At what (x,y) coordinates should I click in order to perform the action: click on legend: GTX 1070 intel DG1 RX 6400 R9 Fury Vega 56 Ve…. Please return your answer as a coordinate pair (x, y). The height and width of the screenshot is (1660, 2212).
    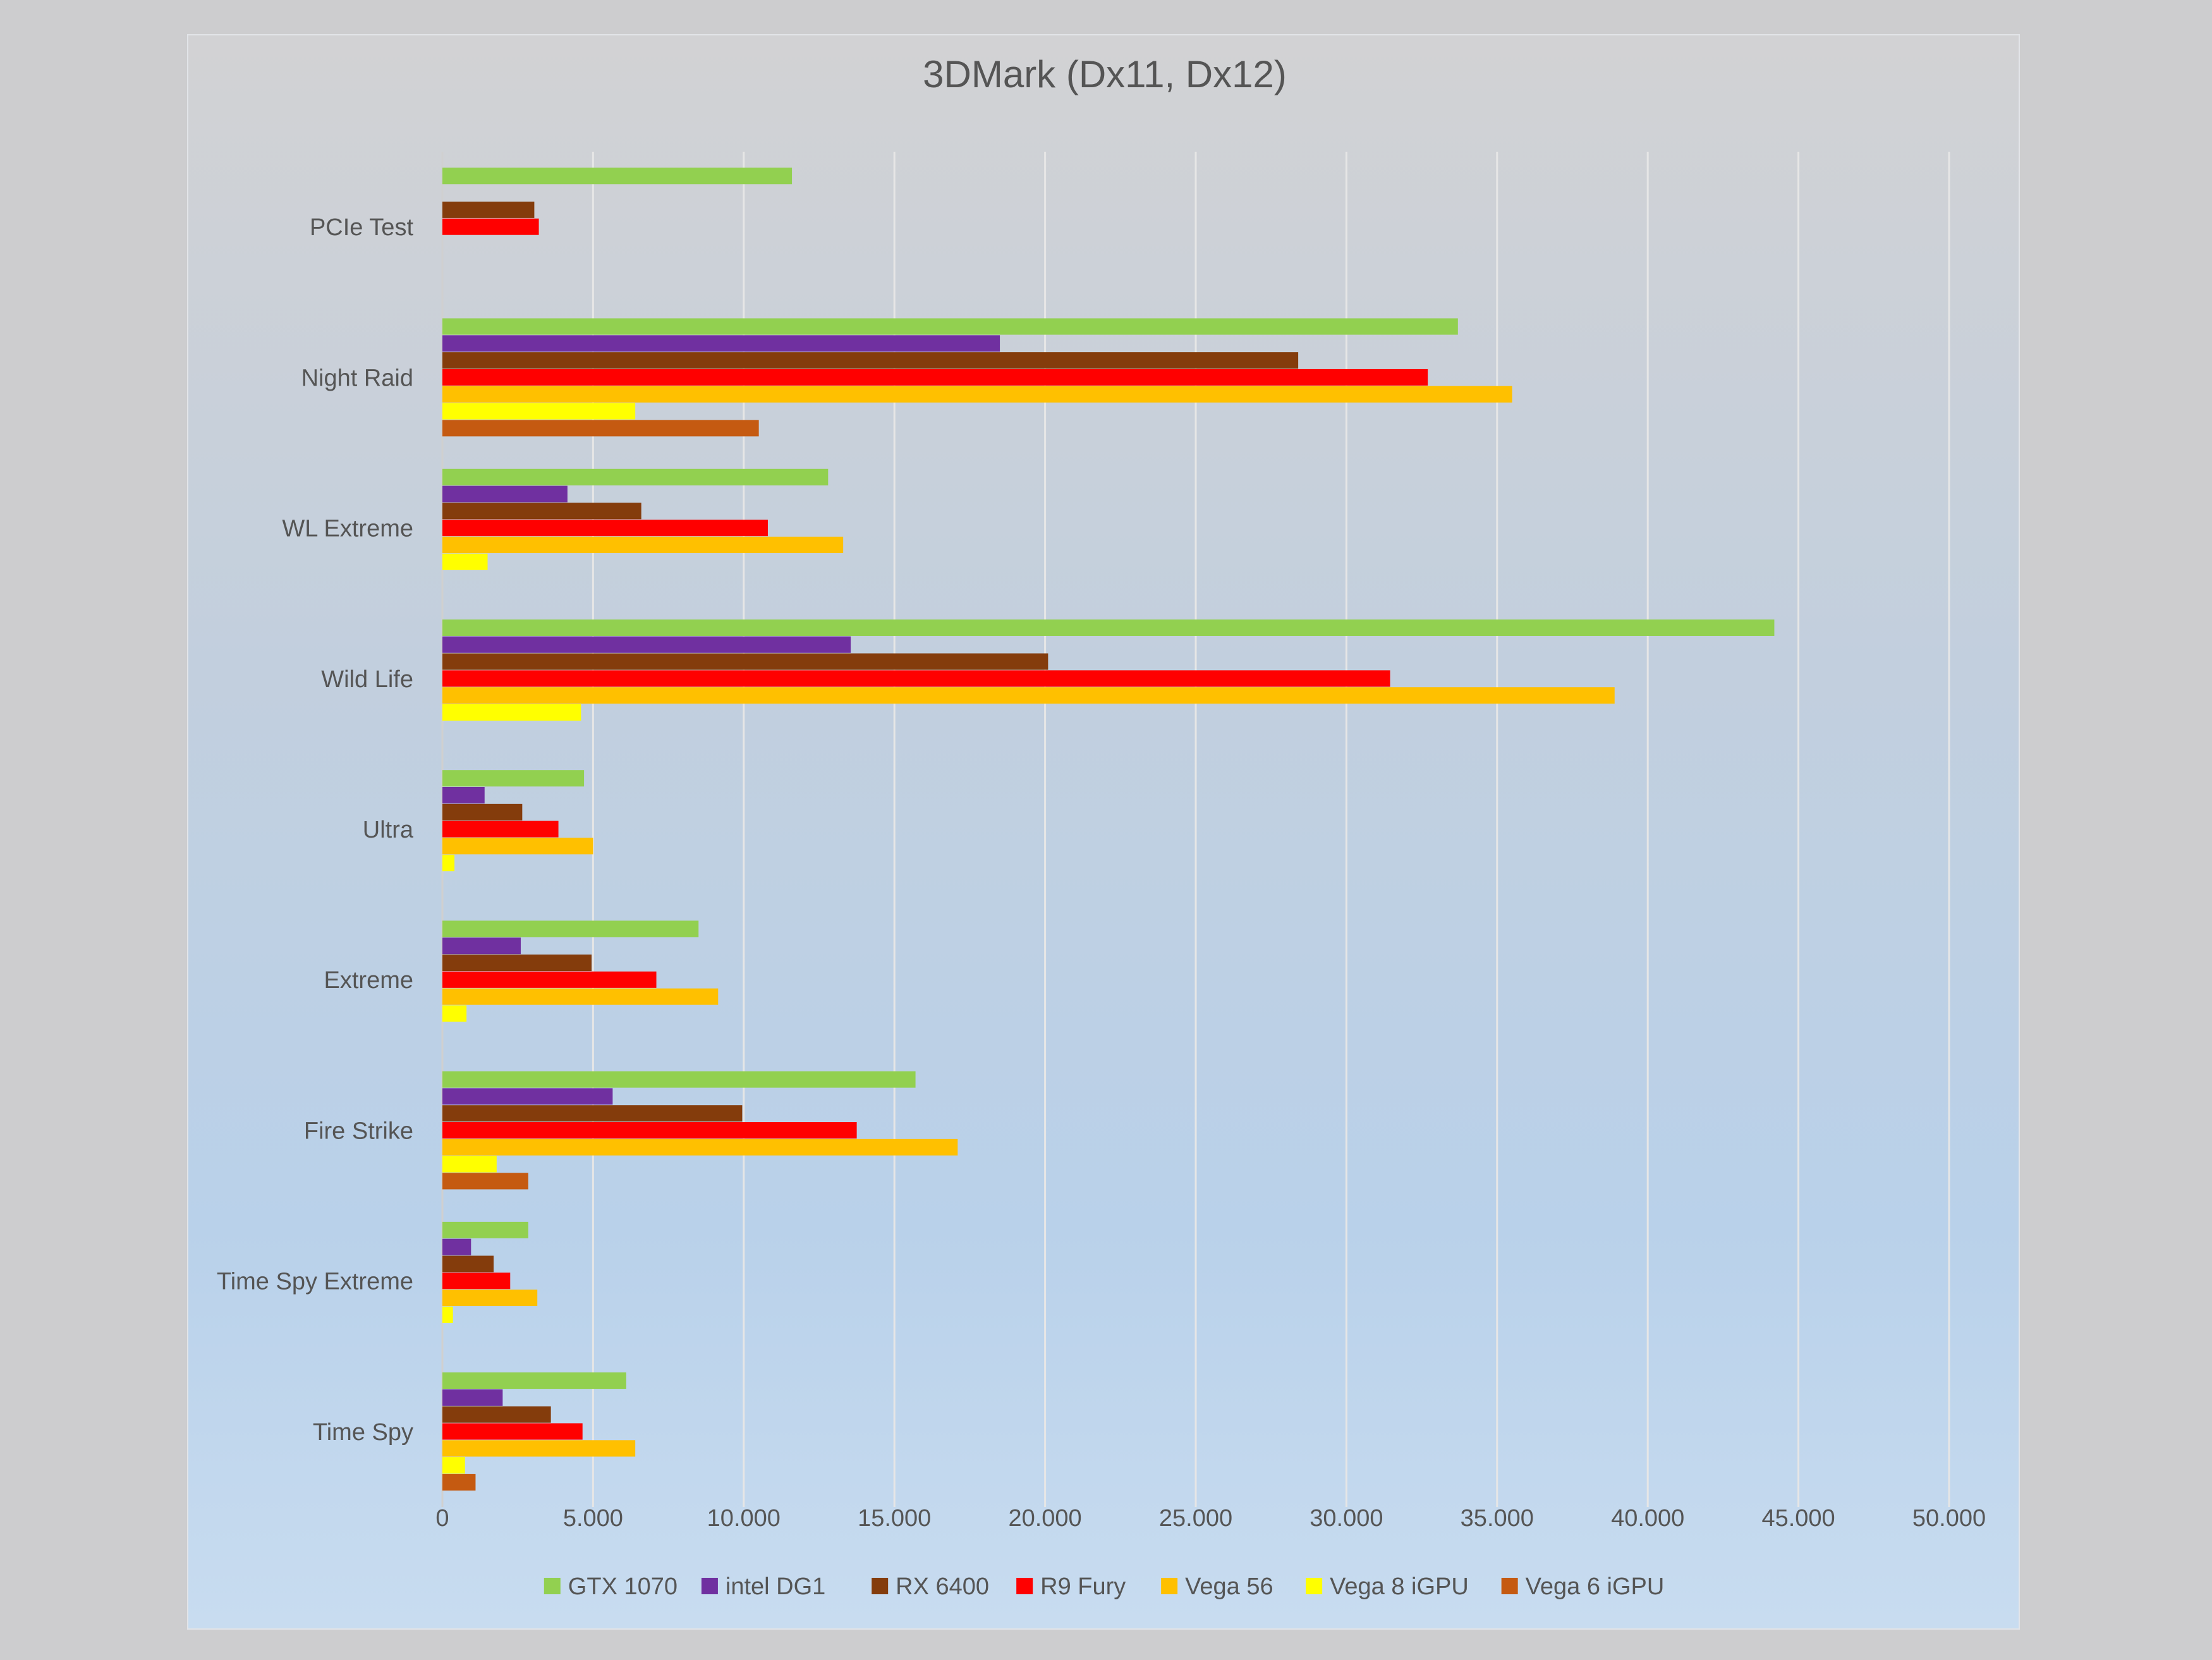
    Looking at the image, I should click on (1104, 1587).